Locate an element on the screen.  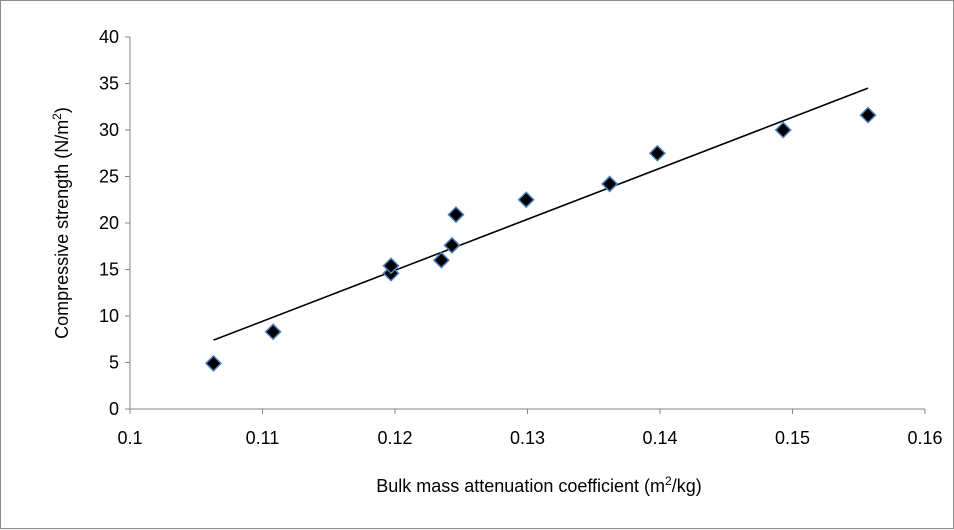
y-tick-label: 0 is located at coordinates (114, 409).